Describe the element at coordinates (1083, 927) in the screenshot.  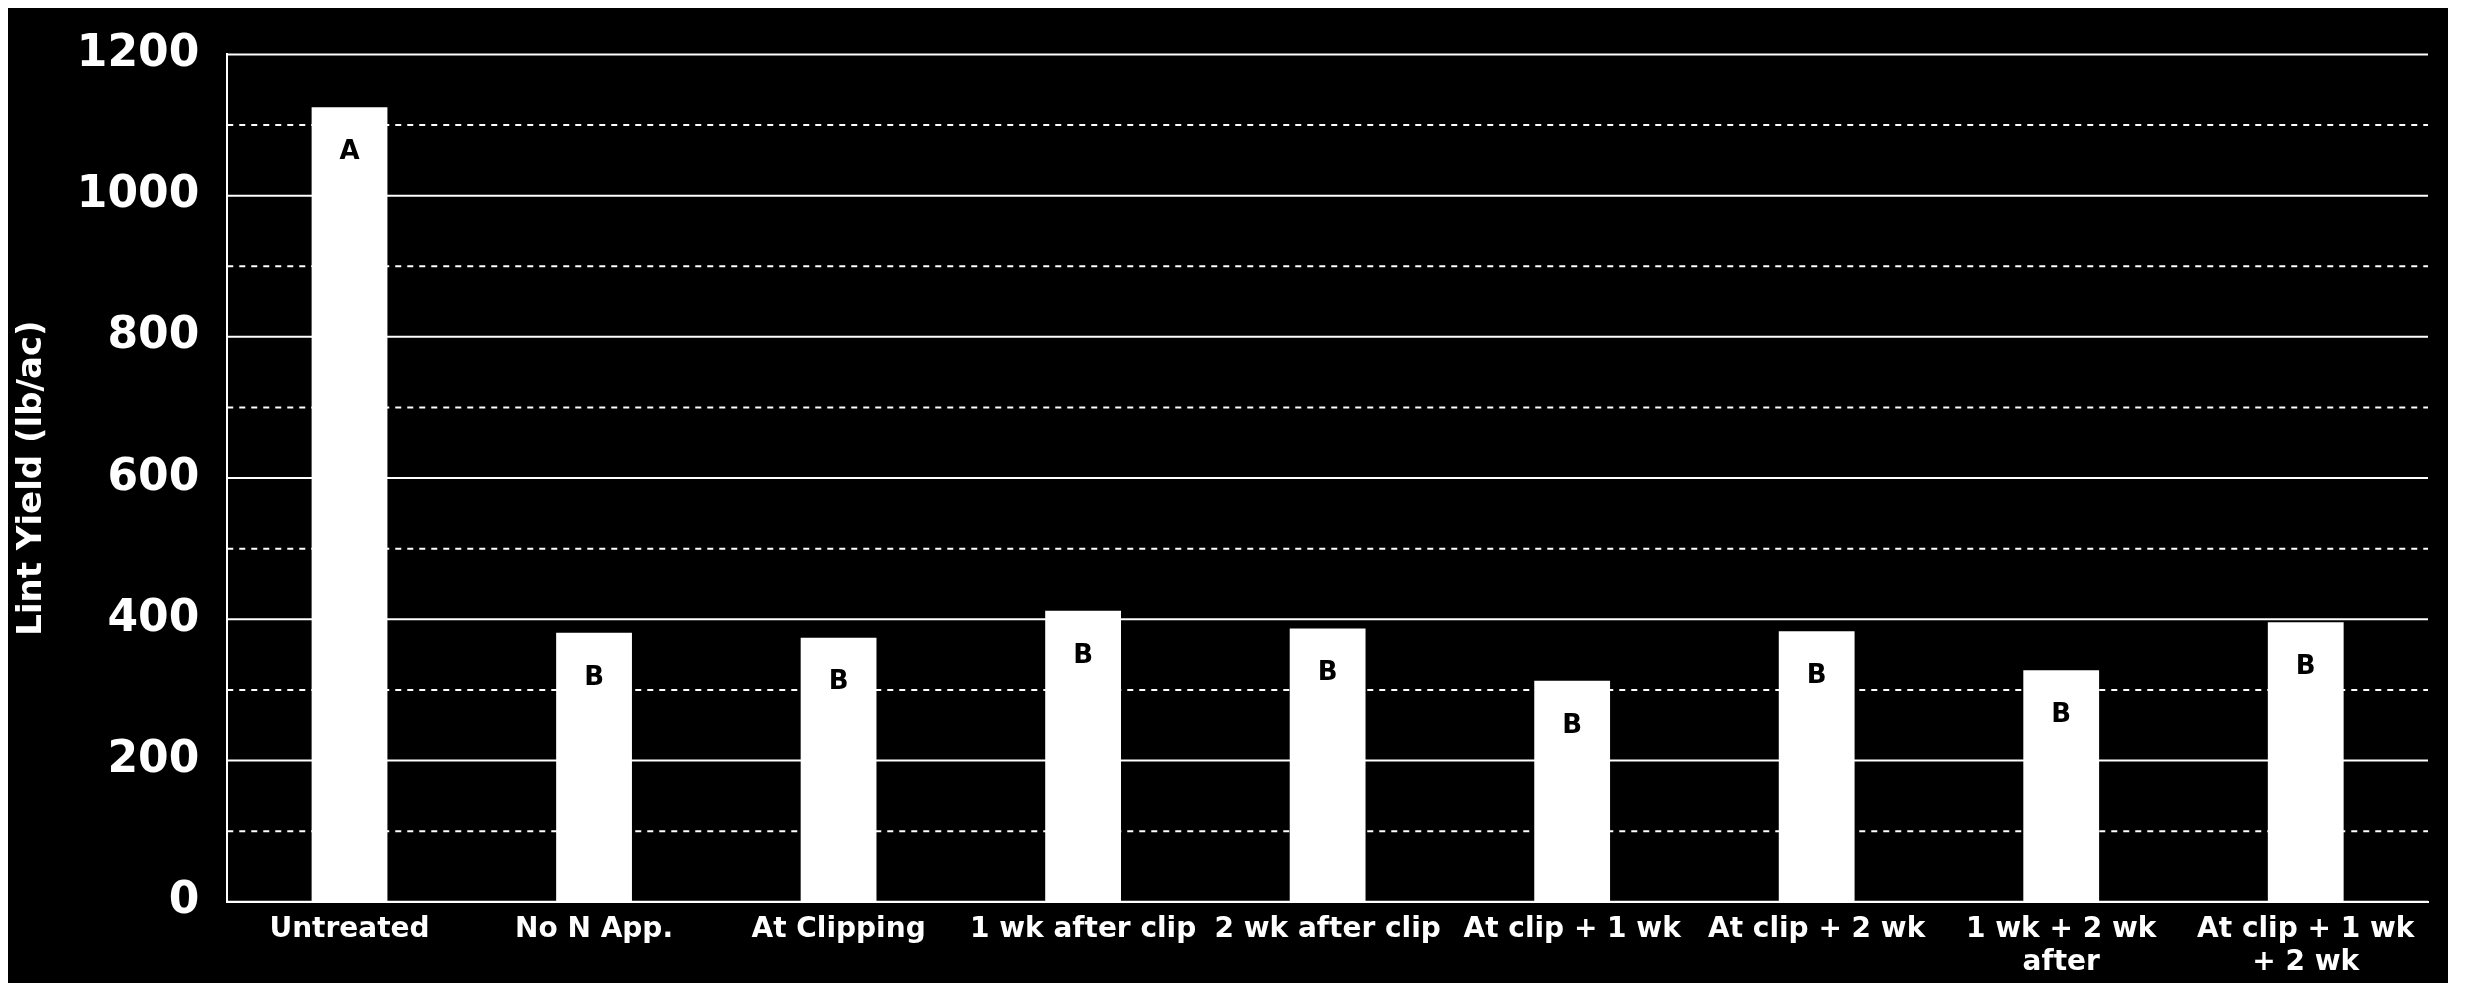
I see `x-tick-label: 1 wk after clip` at that location.